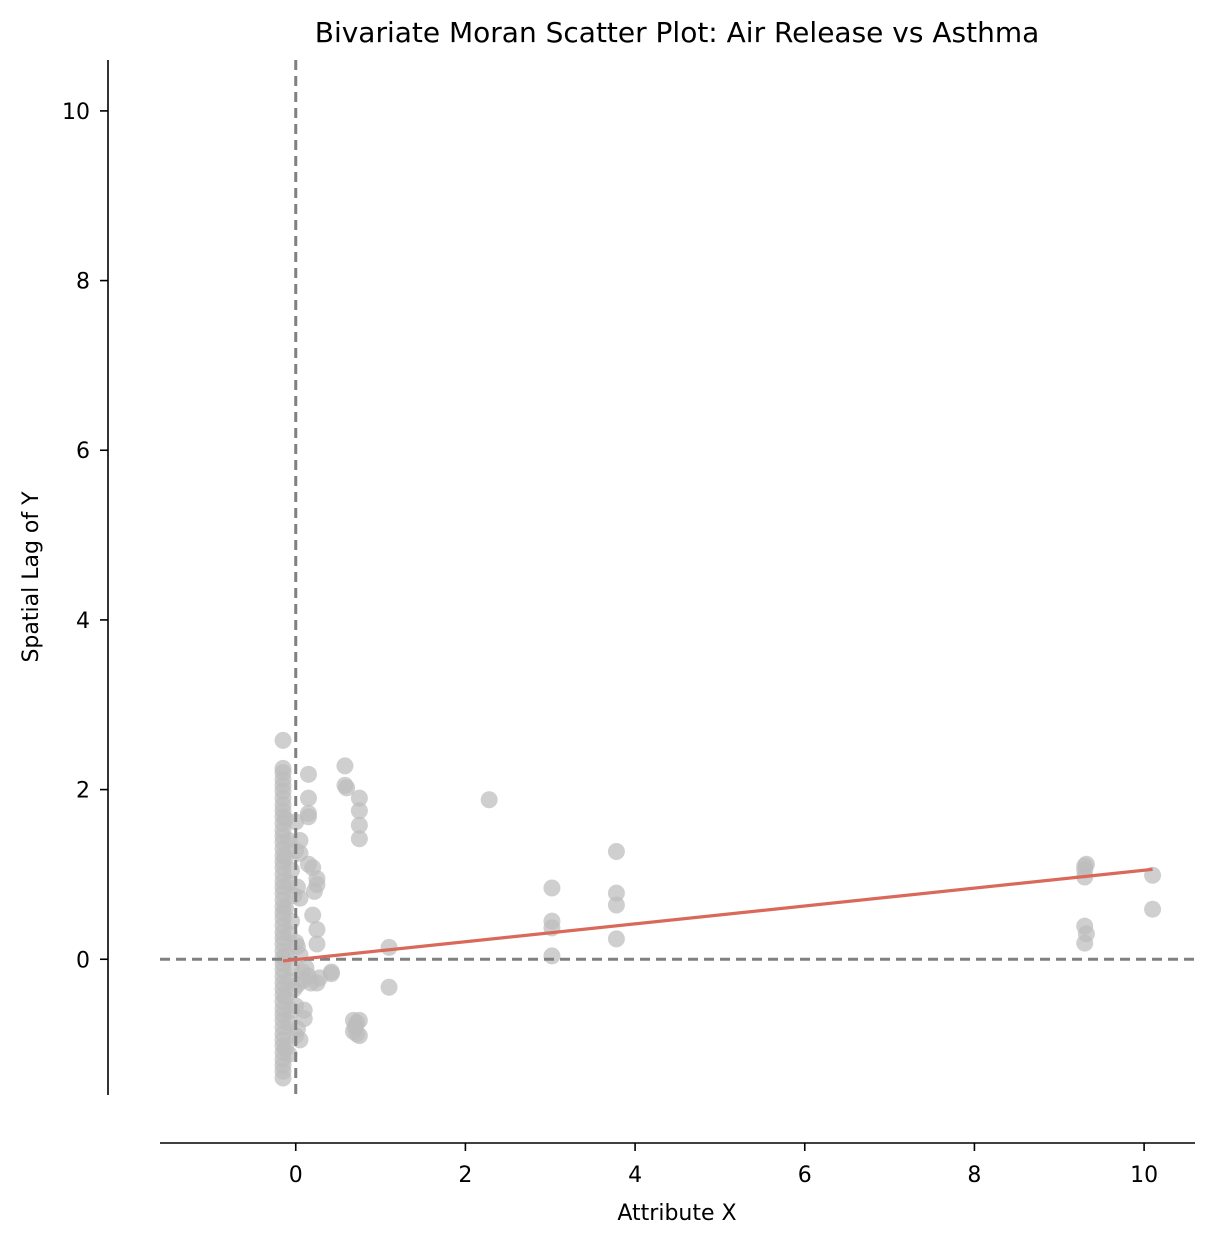  I want to click on y-tick-label: 6, so click(83, 451).